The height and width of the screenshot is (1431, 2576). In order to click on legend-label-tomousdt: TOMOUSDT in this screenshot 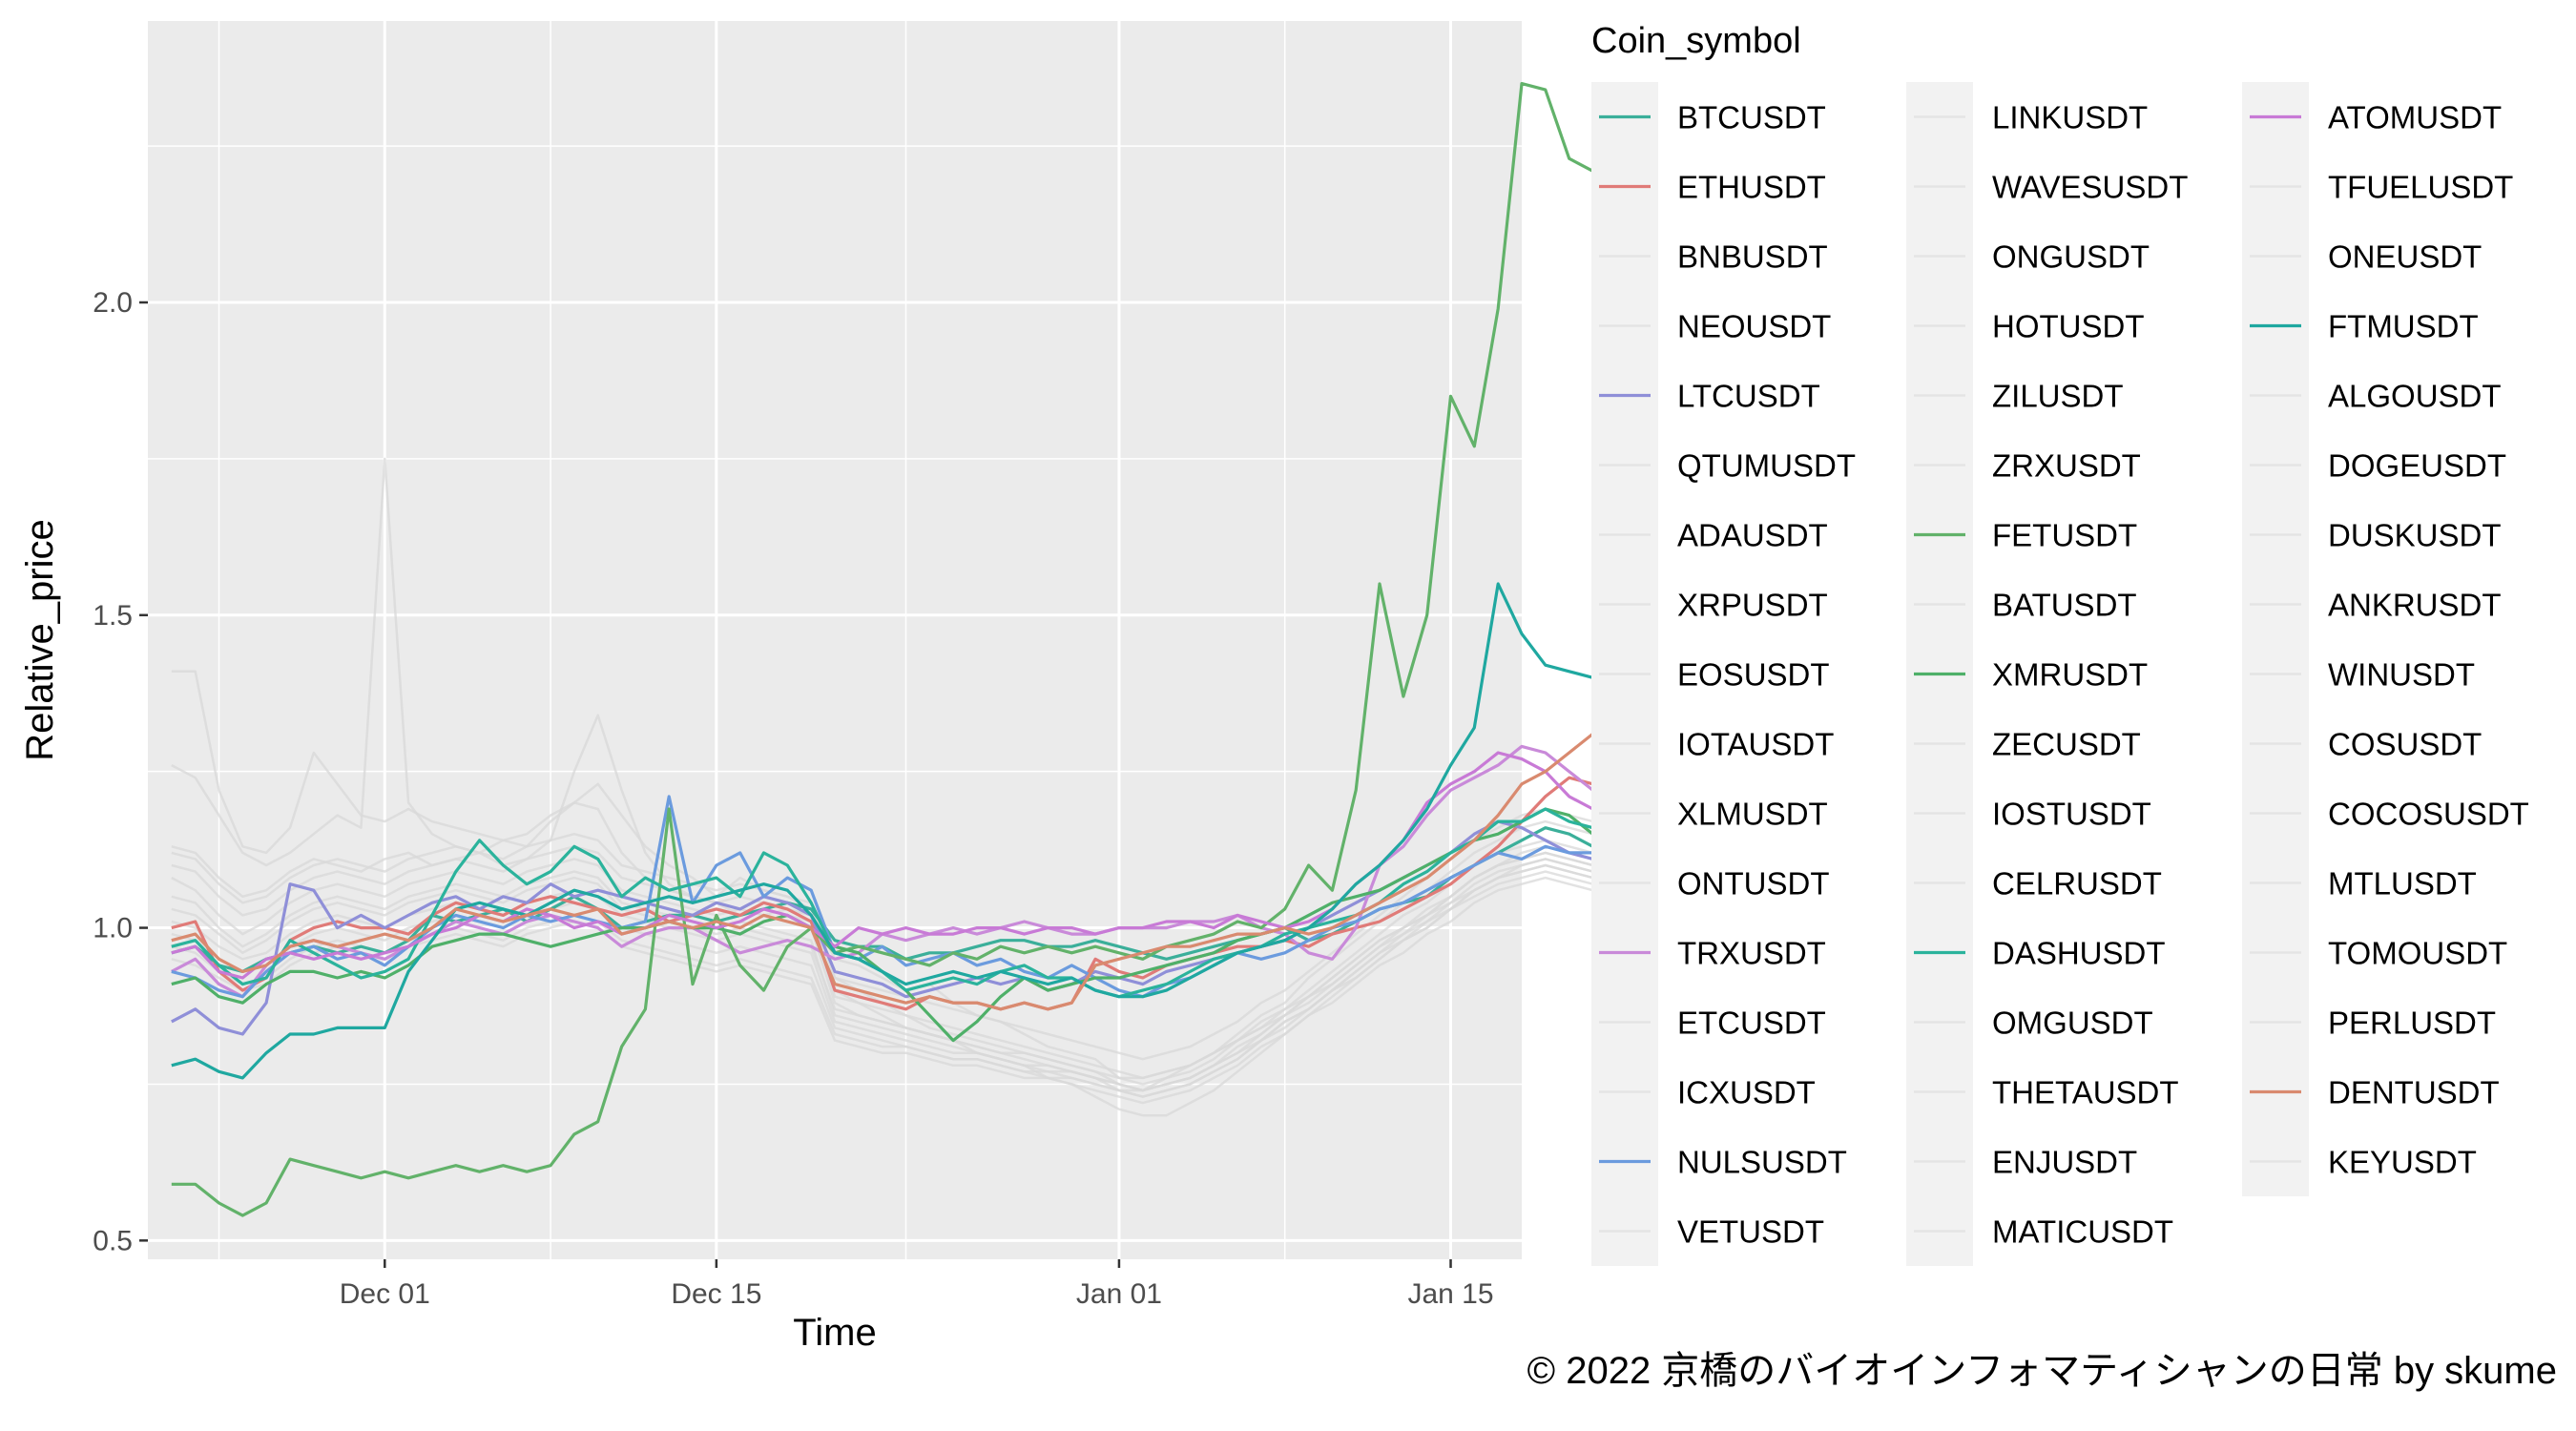, I will do `click(2417, 953)`.